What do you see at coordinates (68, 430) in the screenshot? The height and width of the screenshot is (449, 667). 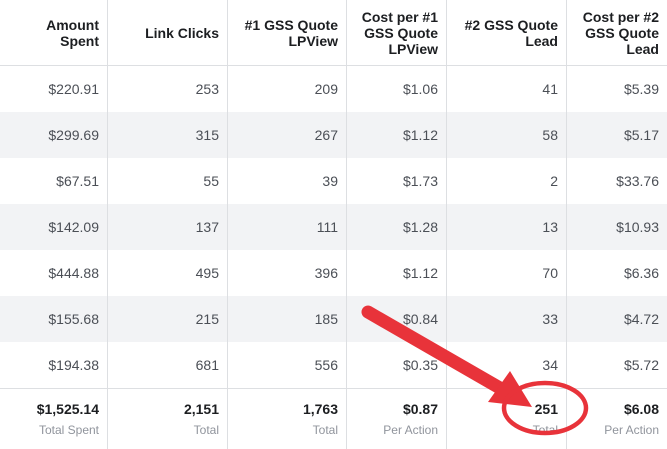 I see `total-label: Total Spent` at bounding box center [68, 430].